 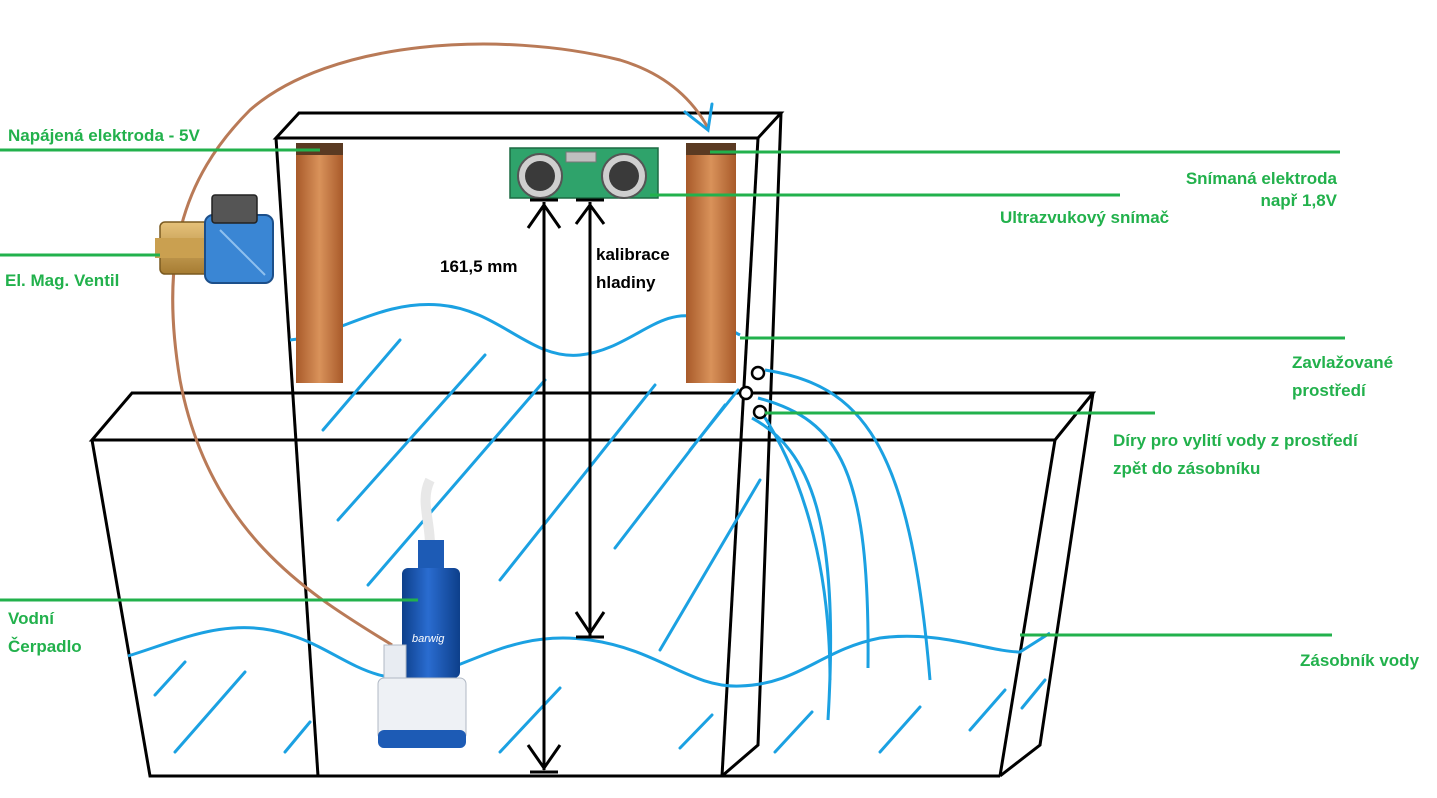 What do you see at coordinates (31, 618) in the screenshot?
I see `label-water-pump-1: Vodní` at bounding box center [31, 618].